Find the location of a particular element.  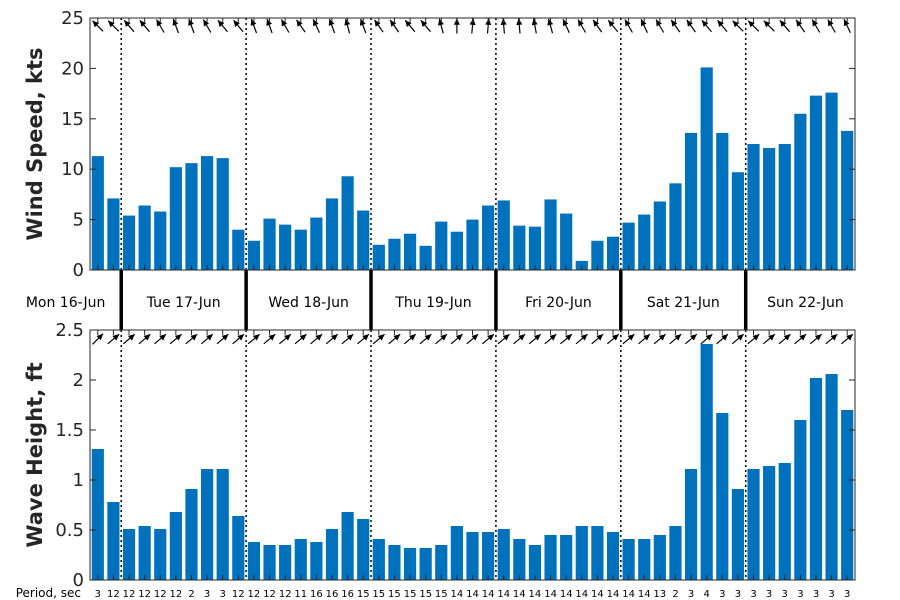

wave-y-tick-label: 1 is located at coordinates (78, 480).